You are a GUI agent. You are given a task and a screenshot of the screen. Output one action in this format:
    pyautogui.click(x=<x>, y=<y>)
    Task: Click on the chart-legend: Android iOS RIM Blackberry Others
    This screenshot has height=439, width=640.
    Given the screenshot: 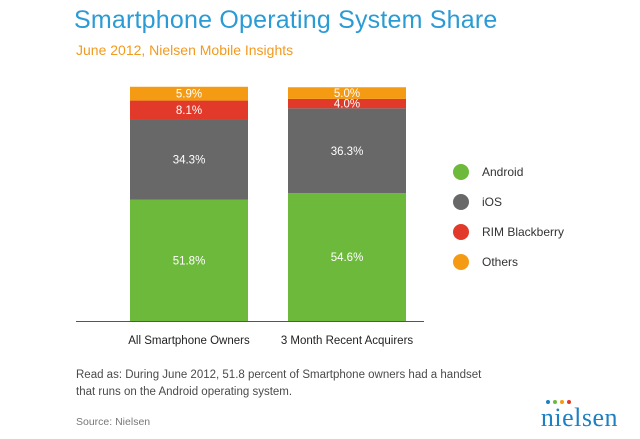 What is the action you would take?
    pyautogui.click(x=538, y=222)
    